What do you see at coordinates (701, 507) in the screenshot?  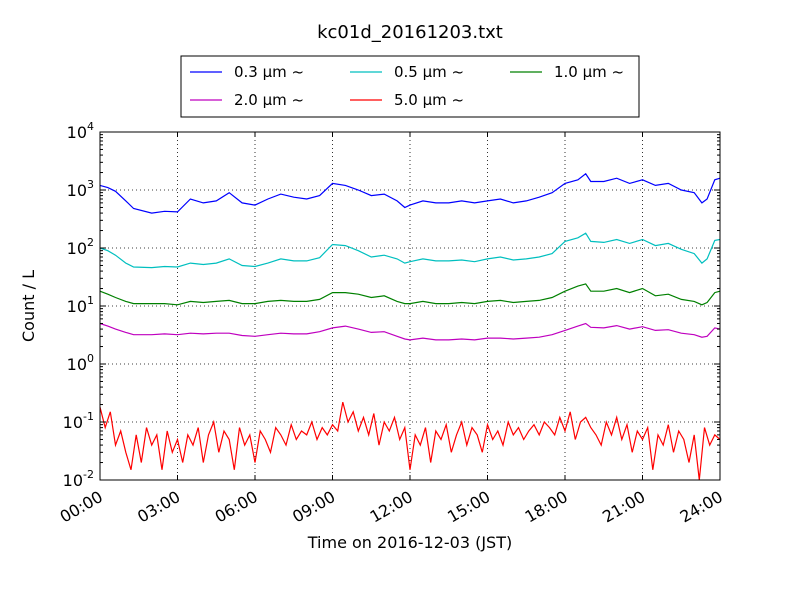 I see `x-tick-label: 24:00` at bounding box center [701, 507].